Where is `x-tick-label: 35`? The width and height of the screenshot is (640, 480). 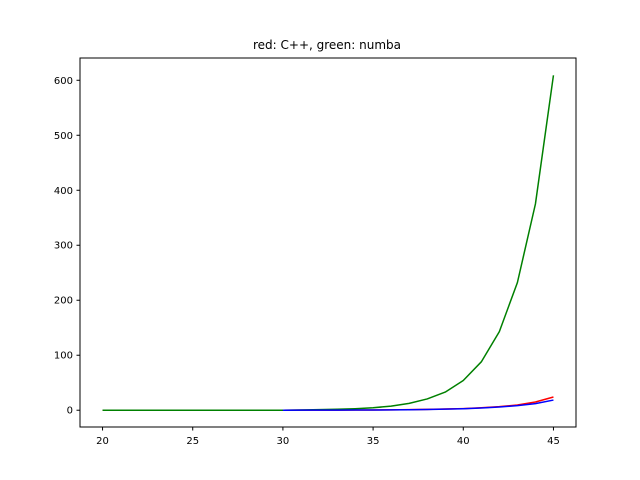 x-tick-label: 35 is located at coordinates (373, 441).